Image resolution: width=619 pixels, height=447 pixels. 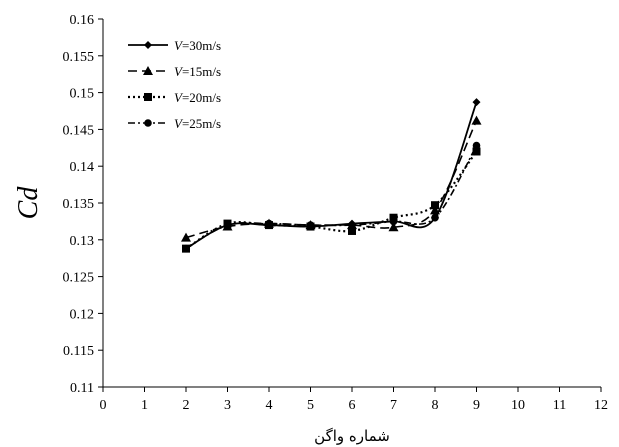 What do you see at coordinates (352, 405) in the screenshot?
I see `x-tick-label: 6` at bounding box center [352, 405].